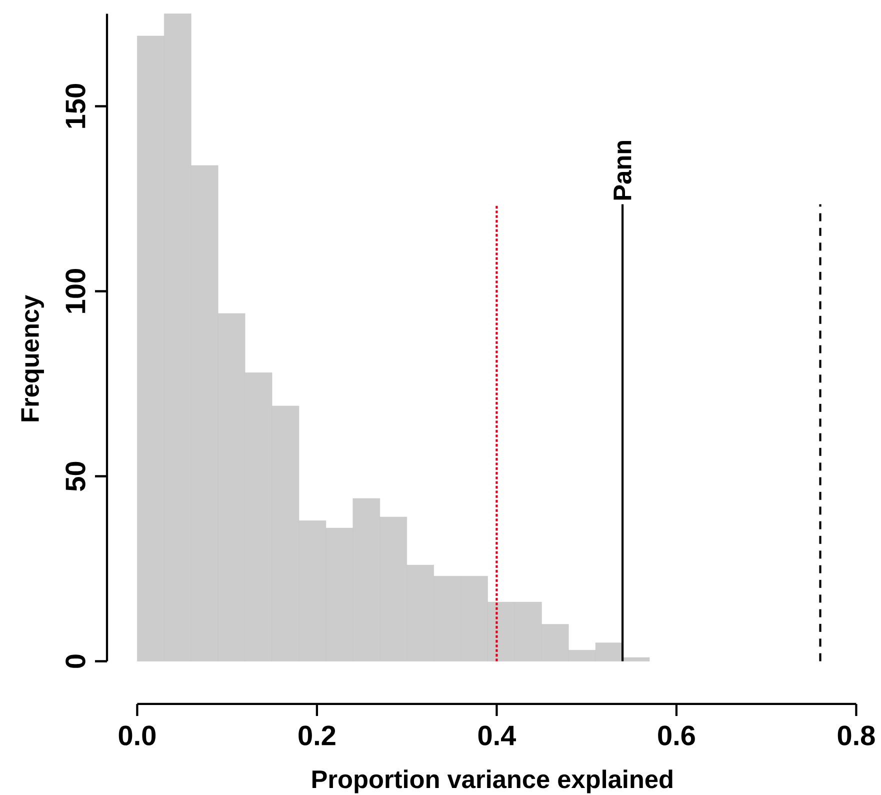 The image size is (881, 795). Describe the element at coordinates (317, 736) in the screenshot. I see `x-tick-label: 0.2` at that location.